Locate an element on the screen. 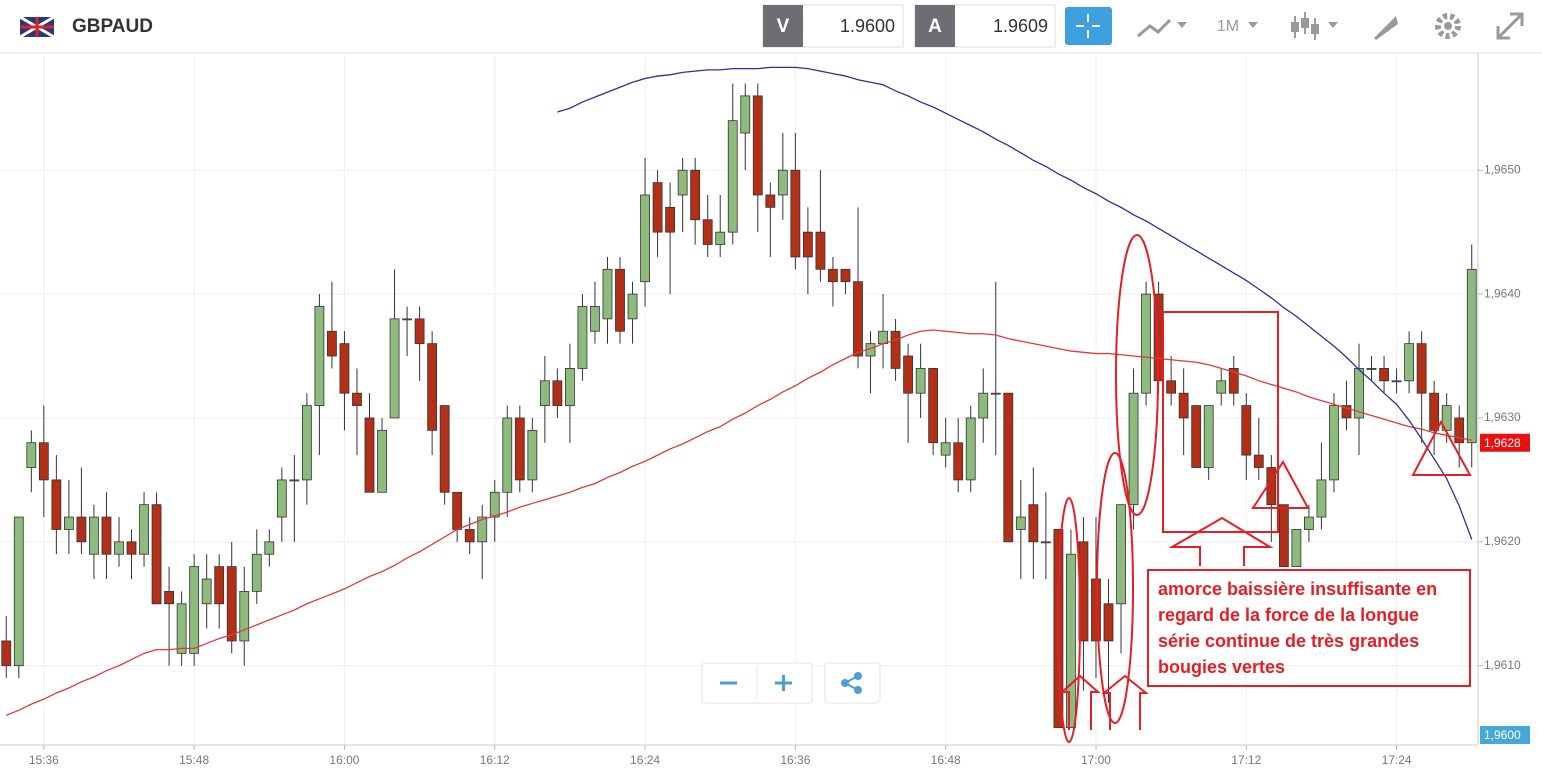 Image resolution: width=1542 pixels, height=781 pixels. settings-icon is located at coordinates (1448, 26).